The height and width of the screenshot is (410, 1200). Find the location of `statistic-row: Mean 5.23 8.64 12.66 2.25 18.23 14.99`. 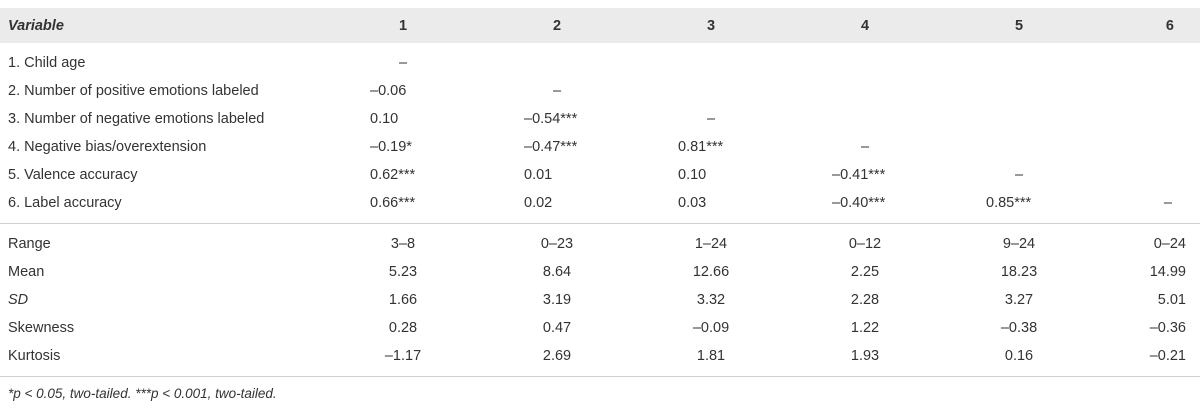

statistic-row: Mean 5.23 8.64 12.66 2.25 18.23 14.99 is located at coordinates (600, 272).